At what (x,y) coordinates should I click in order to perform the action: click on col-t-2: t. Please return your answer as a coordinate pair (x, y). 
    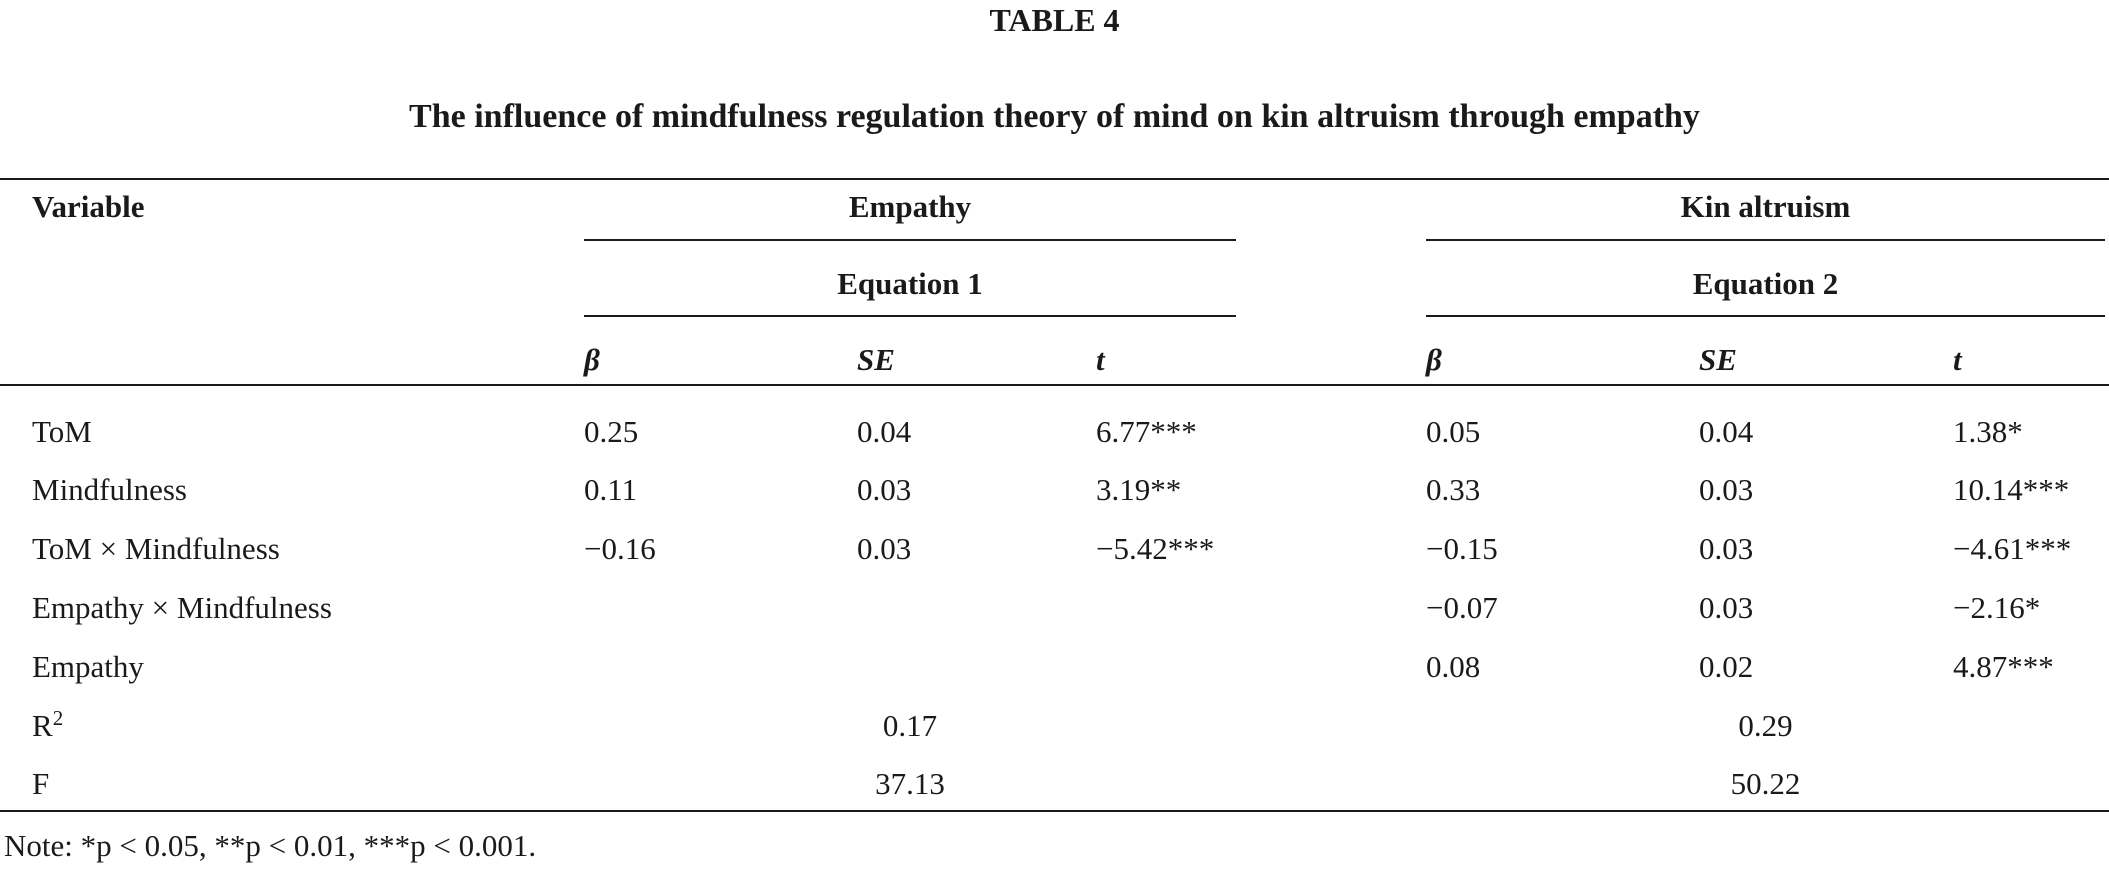
    Looking at the image, I should click on (1957, 359).